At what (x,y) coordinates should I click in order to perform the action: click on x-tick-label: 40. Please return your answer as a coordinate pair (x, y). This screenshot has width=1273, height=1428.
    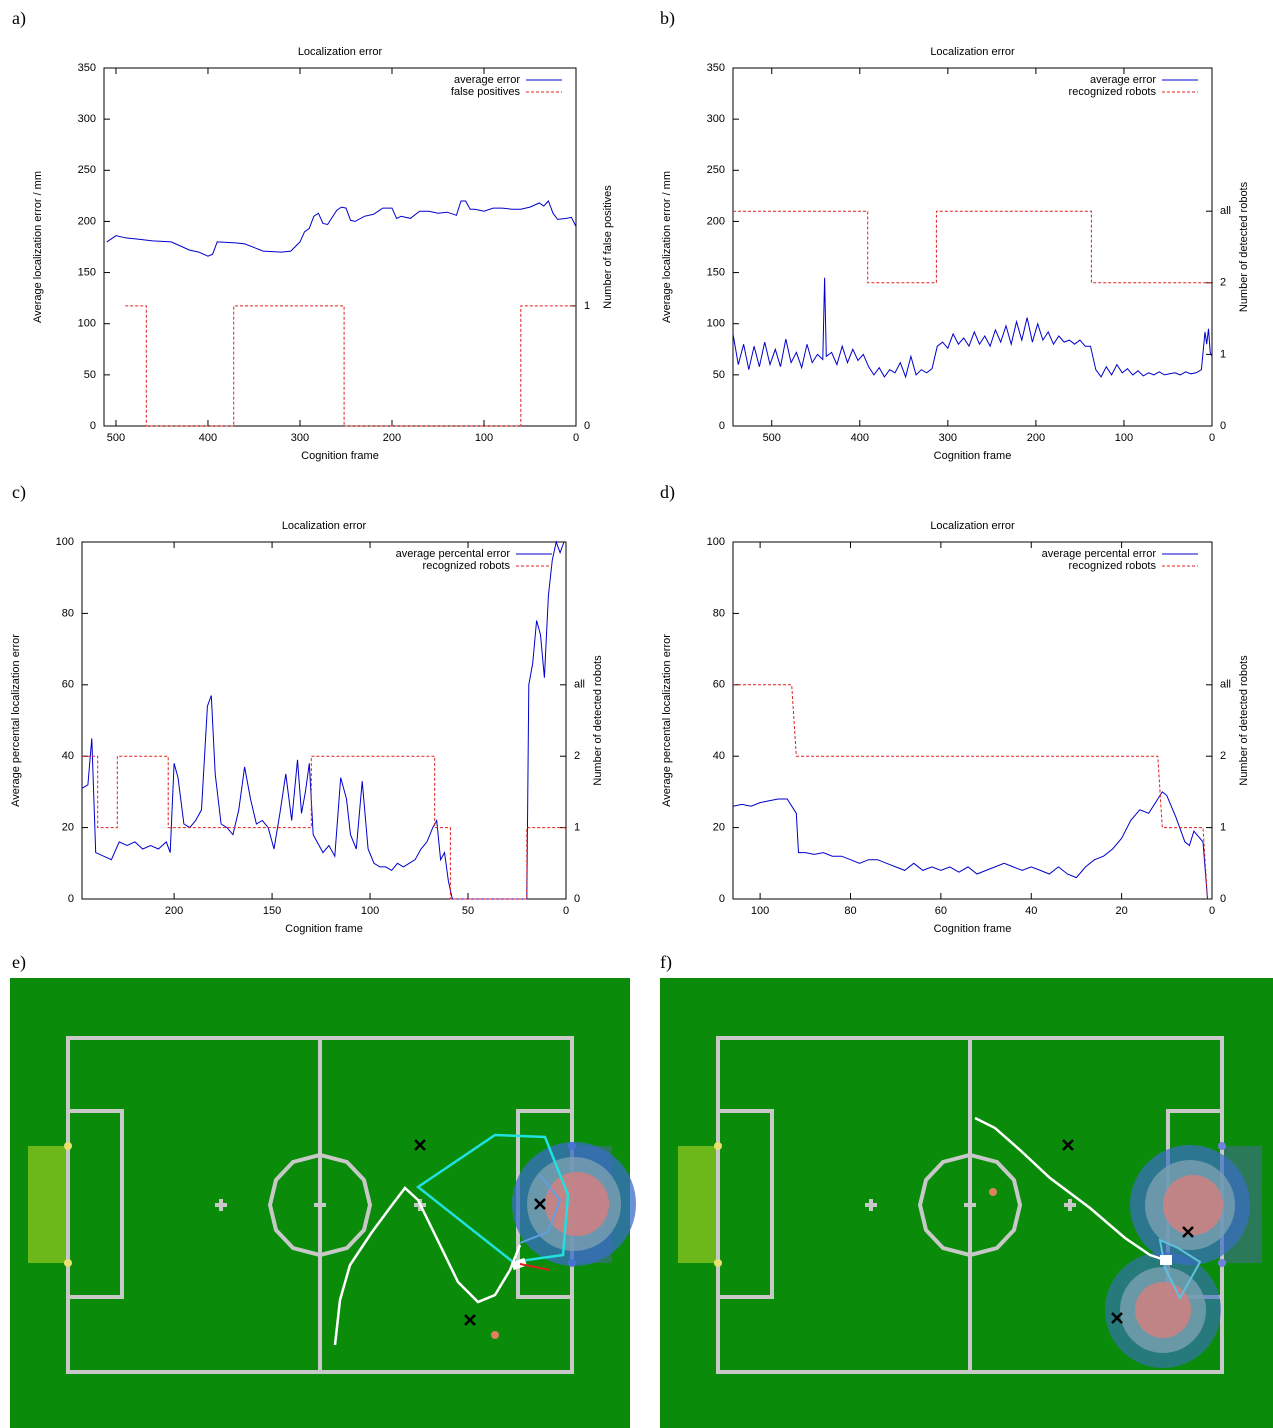
    Looking at the image, I should click on (1031, 911).